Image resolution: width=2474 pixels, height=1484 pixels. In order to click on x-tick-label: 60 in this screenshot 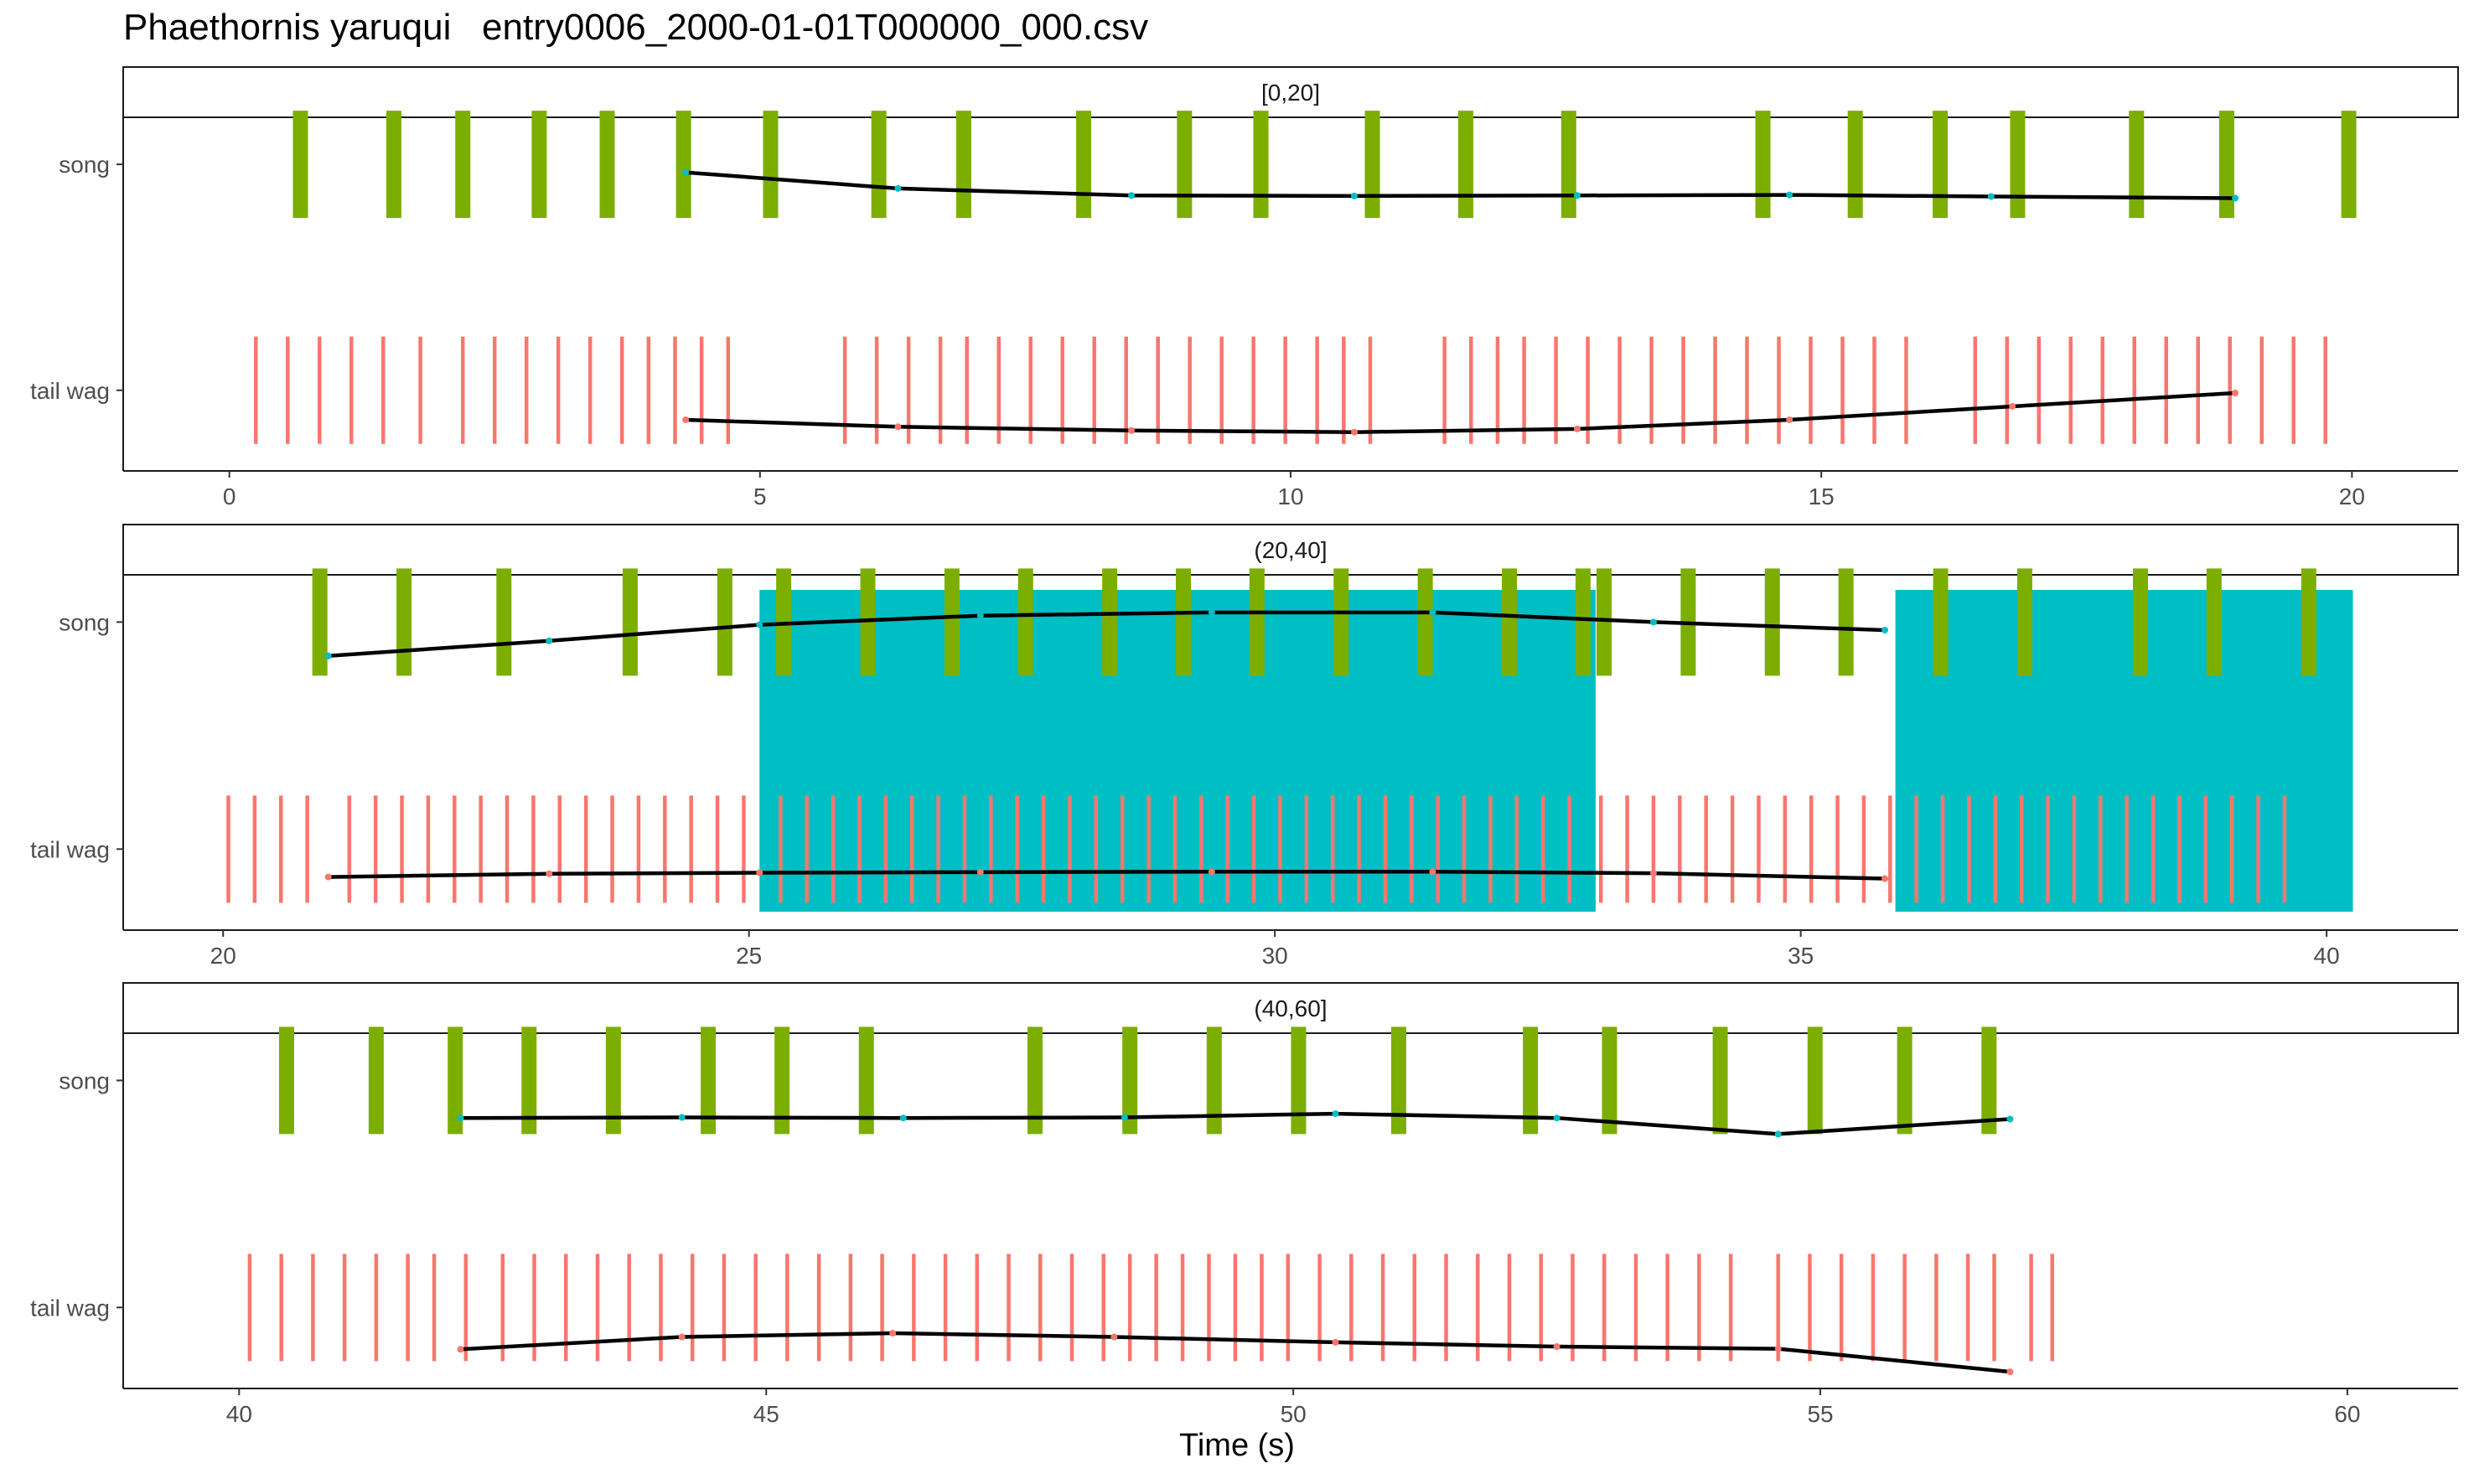, I will do `click(2347, 1414)`.